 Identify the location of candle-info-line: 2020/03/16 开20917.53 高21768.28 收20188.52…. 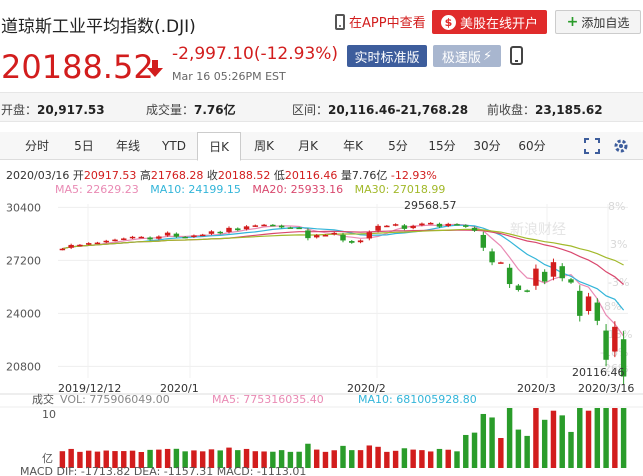
(221, 175).